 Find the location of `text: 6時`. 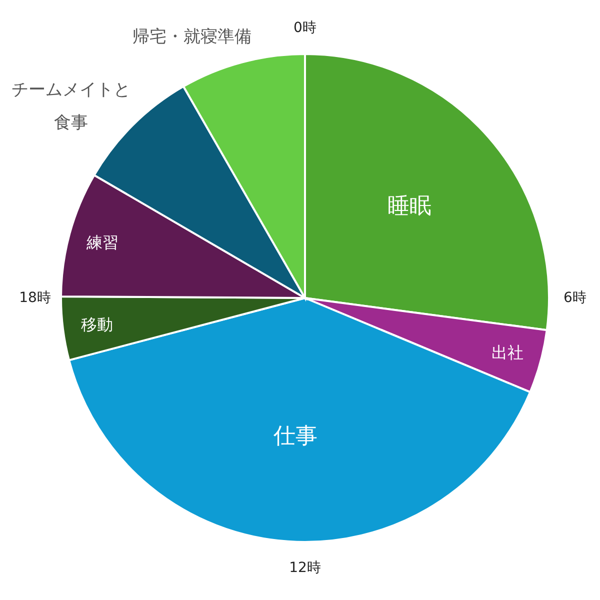

text: 6時 is located at coordinates (575, 298).